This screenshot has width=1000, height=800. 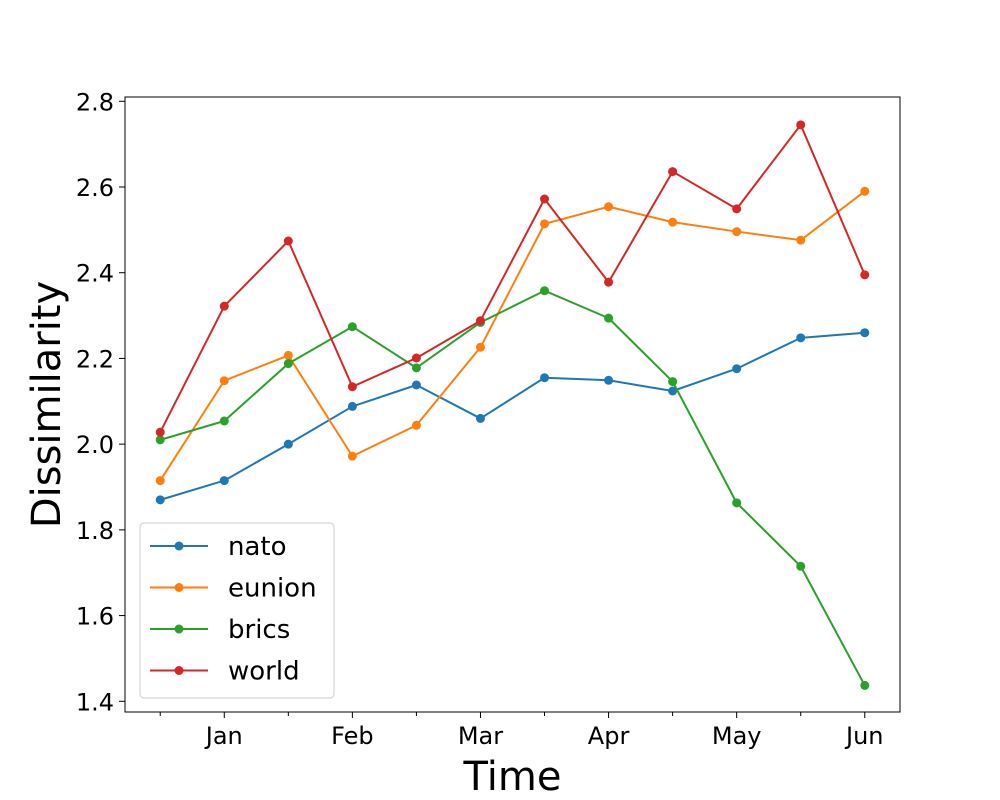 What do you see at coordinates (512, 777) in the screenshot?
I see `x-axis-title: Time` at bounding box center [512, 777].